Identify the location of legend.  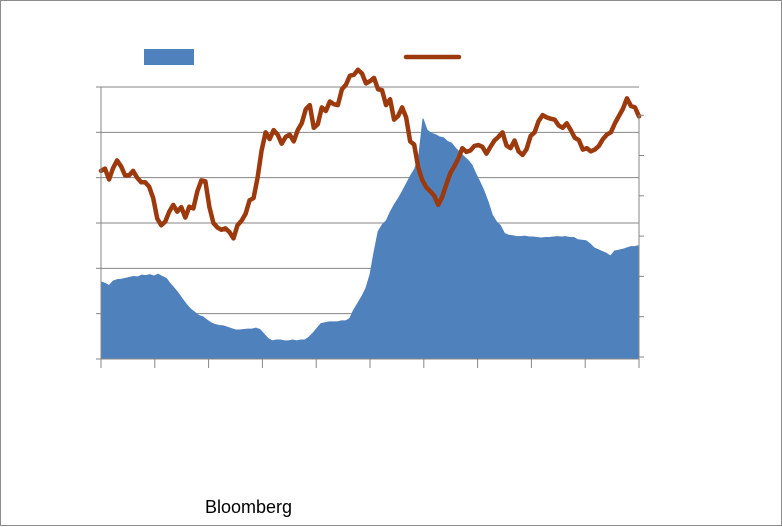
(303, 57).